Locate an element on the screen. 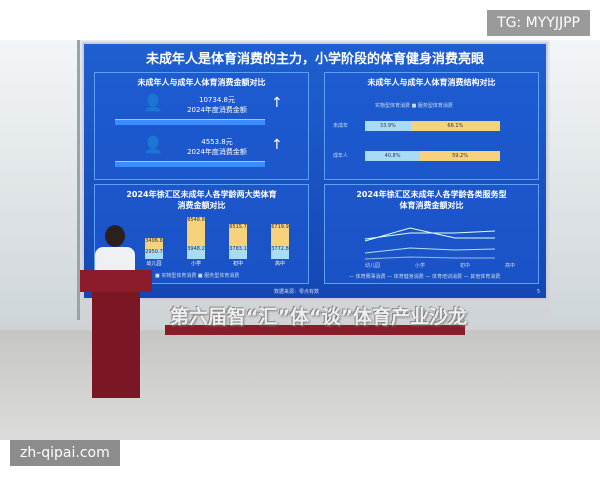  bar-stack: 8548.8 3948.2 小学 is located at coordinates (196, 241).